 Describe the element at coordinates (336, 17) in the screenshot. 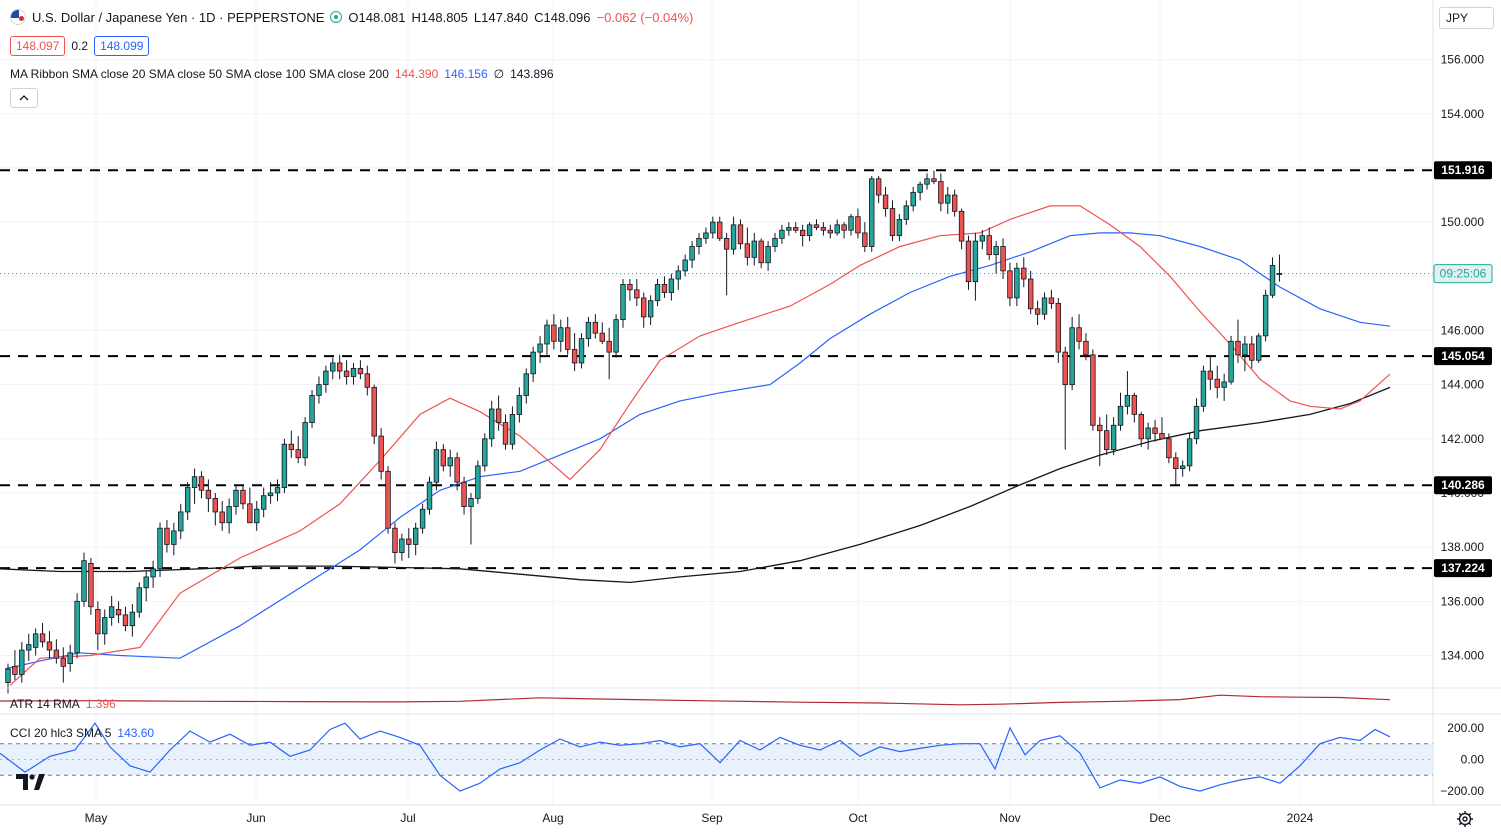

I see `market-status-icon` at that location.